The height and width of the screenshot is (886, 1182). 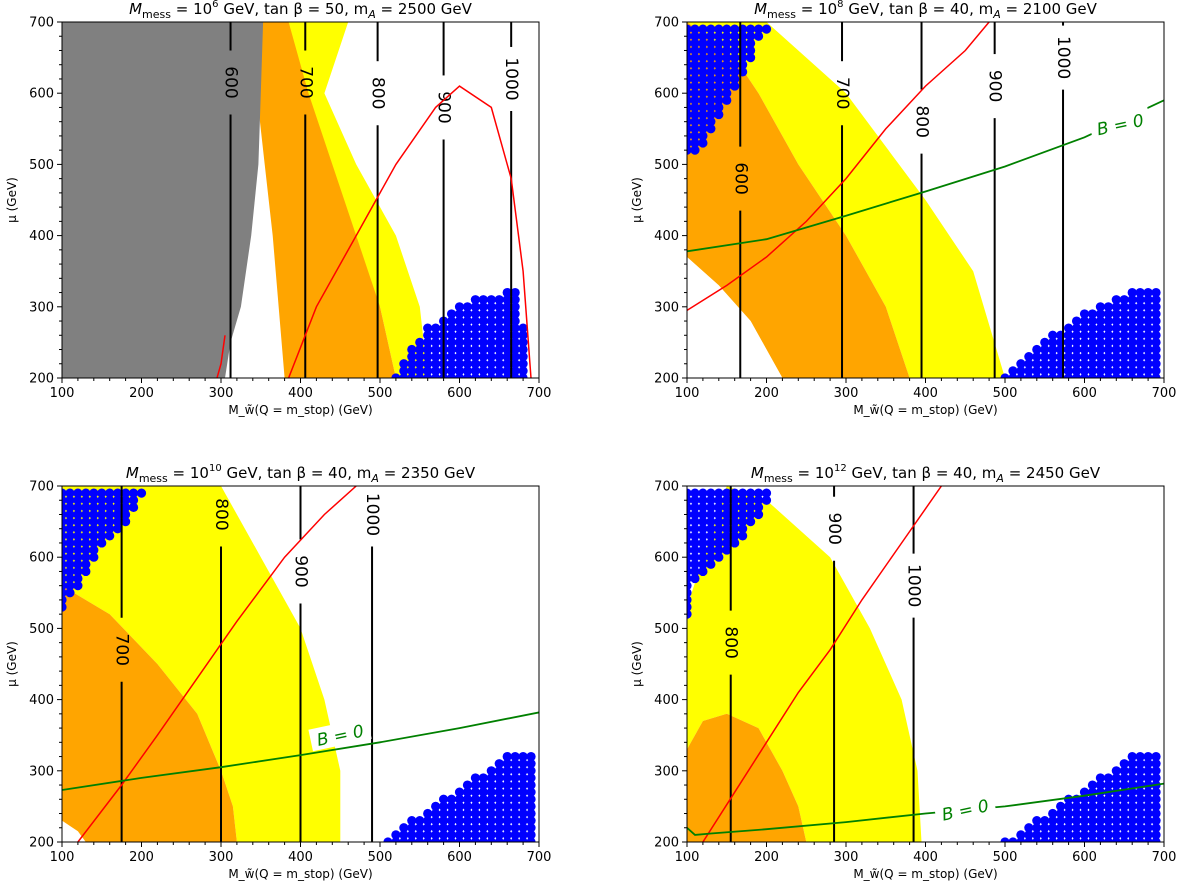 What do you see at coordinates (637, 200) in the screenshot?
I see `y-axis-label: μ (GeV)` at bounding box center [637, 200].